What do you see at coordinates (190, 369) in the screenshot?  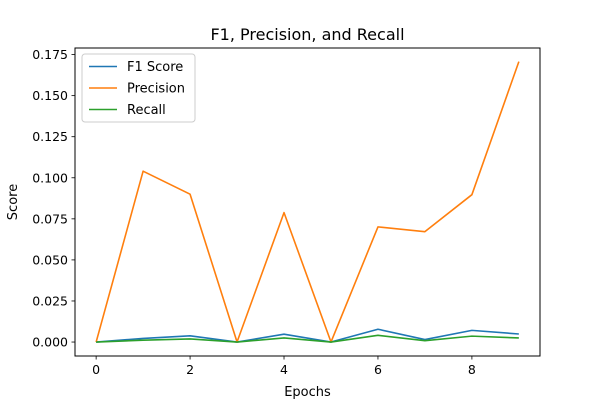 I see `x-tick-label: 2` at bounding box center [190, 369].